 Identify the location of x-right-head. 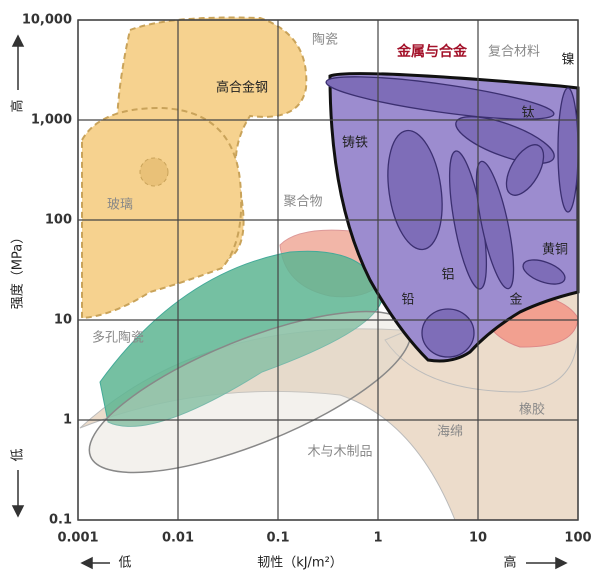
(561, 563).